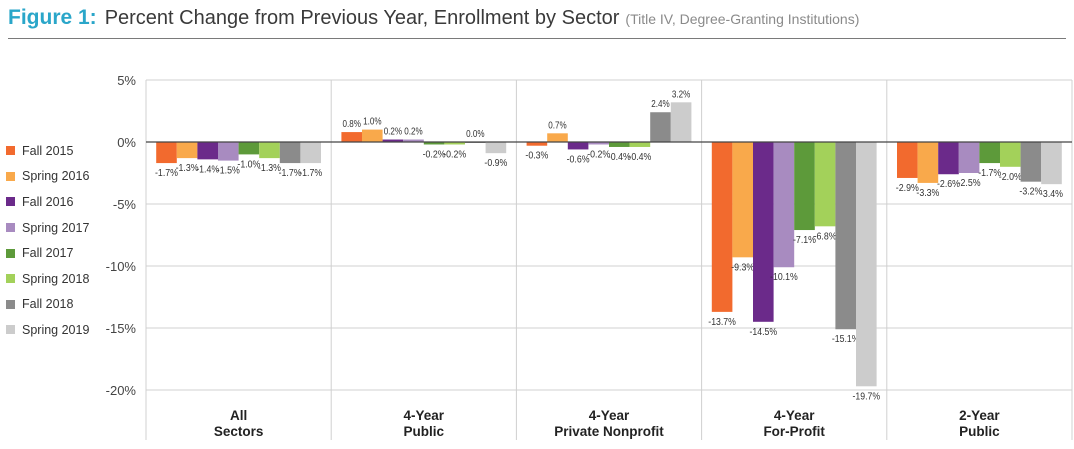 Image resolution: width=1074 pixels, height=449 pixels. Describe the element at coordinates (121, 266) in the screenshot. I see `y-tick-label: -10%` at that location.